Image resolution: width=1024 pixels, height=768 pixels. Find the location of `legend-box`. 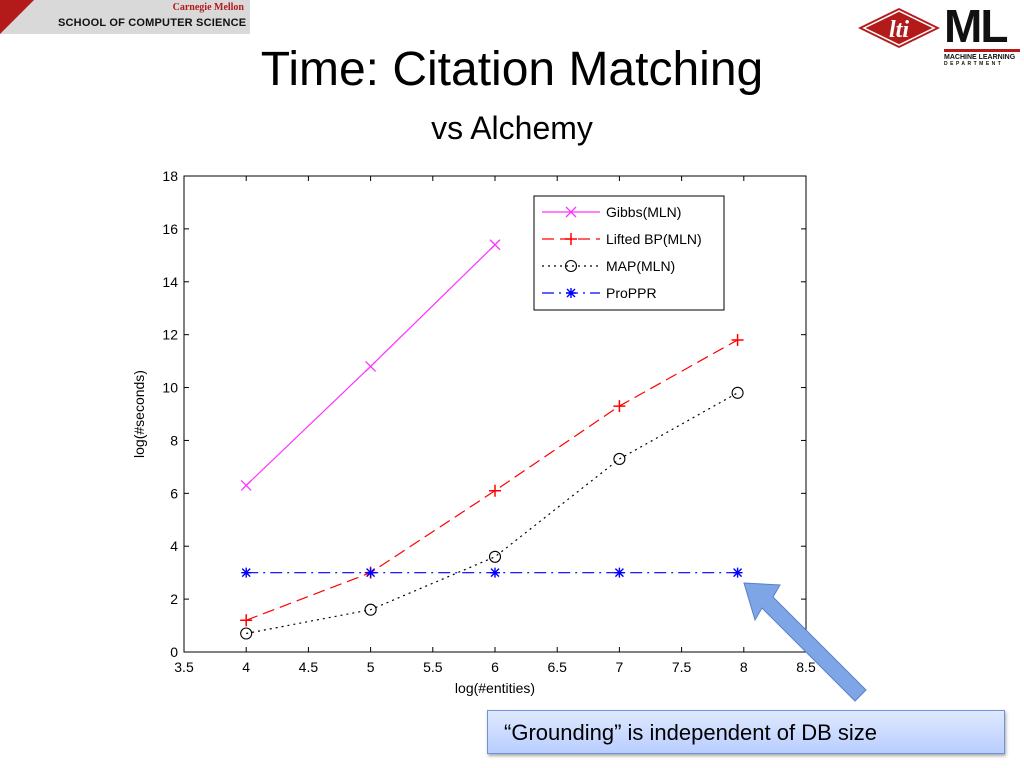

legend-box is located at coordinates (629, 253).